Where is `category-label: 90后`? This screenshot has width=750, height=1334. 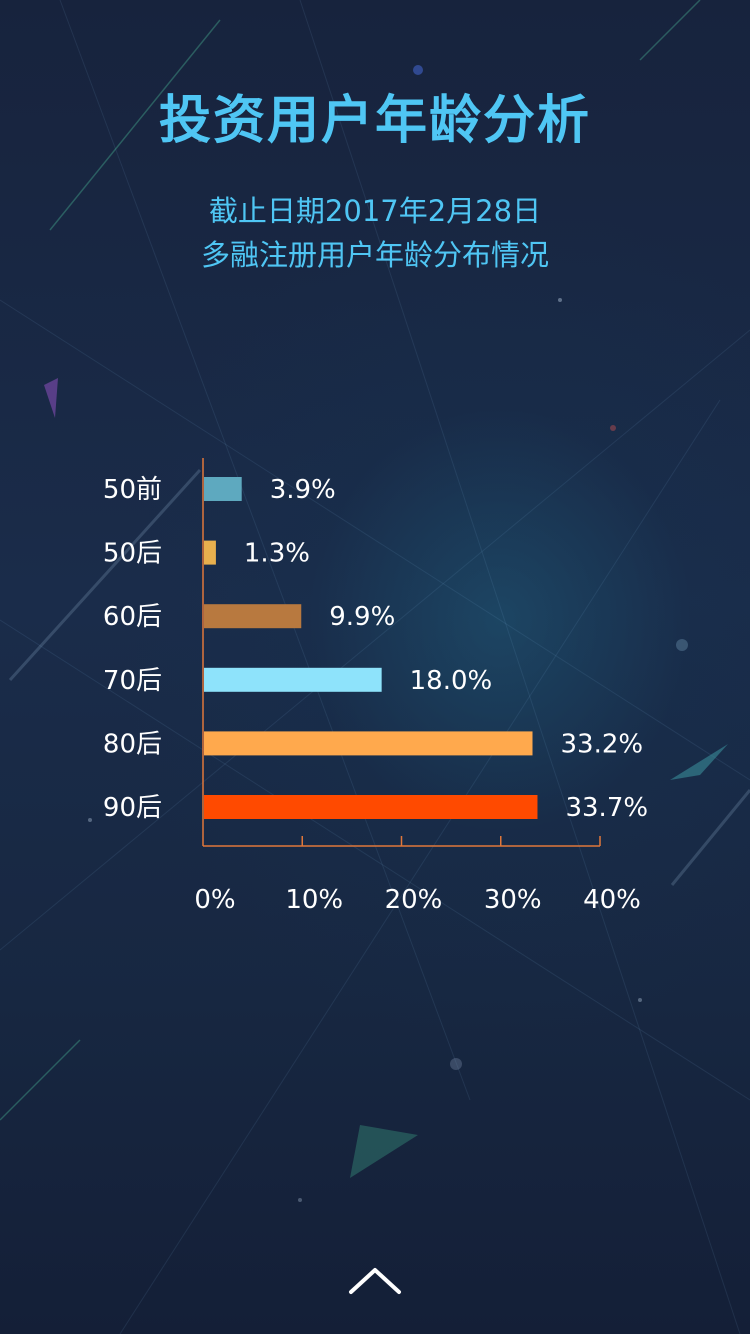 category-label: 90后 is located at coordinates (132, 808).